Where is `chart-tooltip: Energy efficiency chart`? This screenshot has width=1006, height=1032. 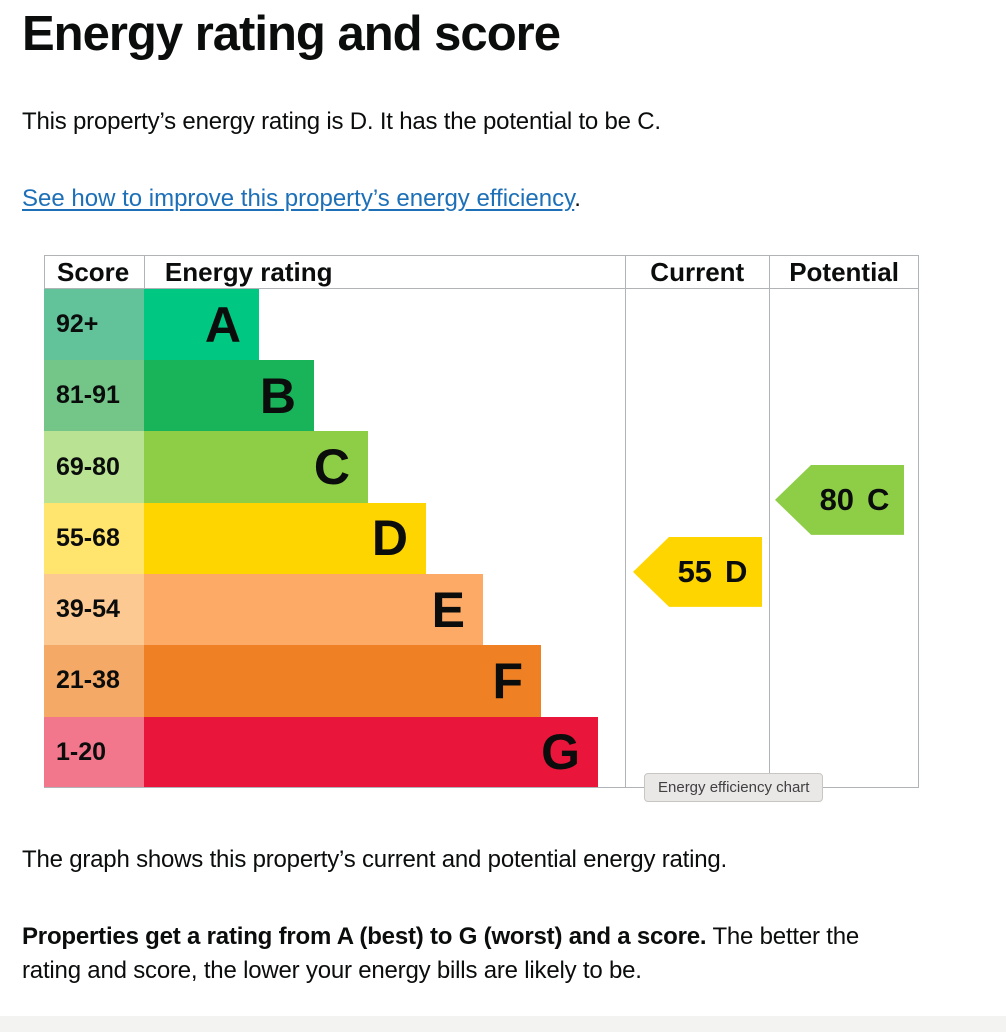 chart-tooltip: Energy efficiency chart is located at coordinates (734, 787).